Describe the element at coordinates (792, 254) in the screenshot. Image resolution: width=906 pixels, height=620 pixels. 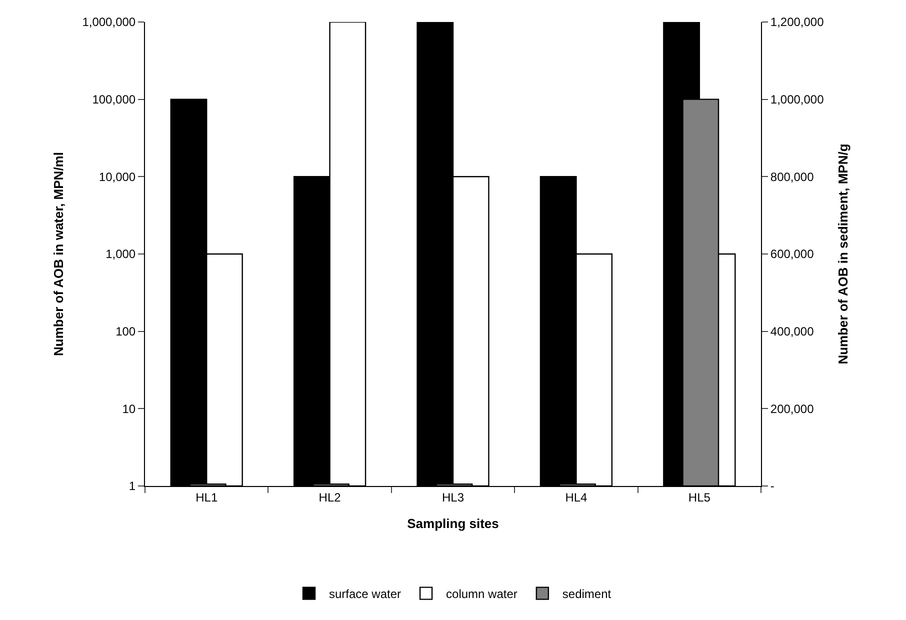
I see `y2-tick-label: 600,000` at that location.